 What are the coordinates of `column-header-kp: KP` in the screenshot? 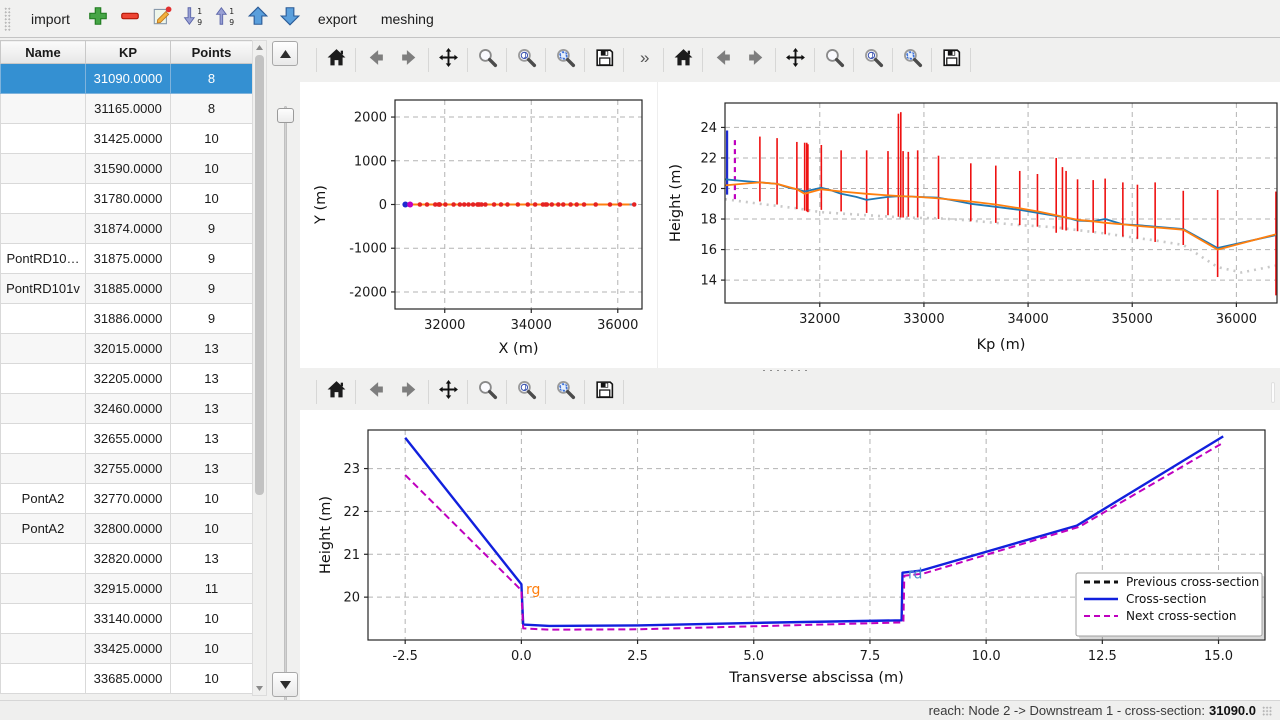 It's located at (128, 52).